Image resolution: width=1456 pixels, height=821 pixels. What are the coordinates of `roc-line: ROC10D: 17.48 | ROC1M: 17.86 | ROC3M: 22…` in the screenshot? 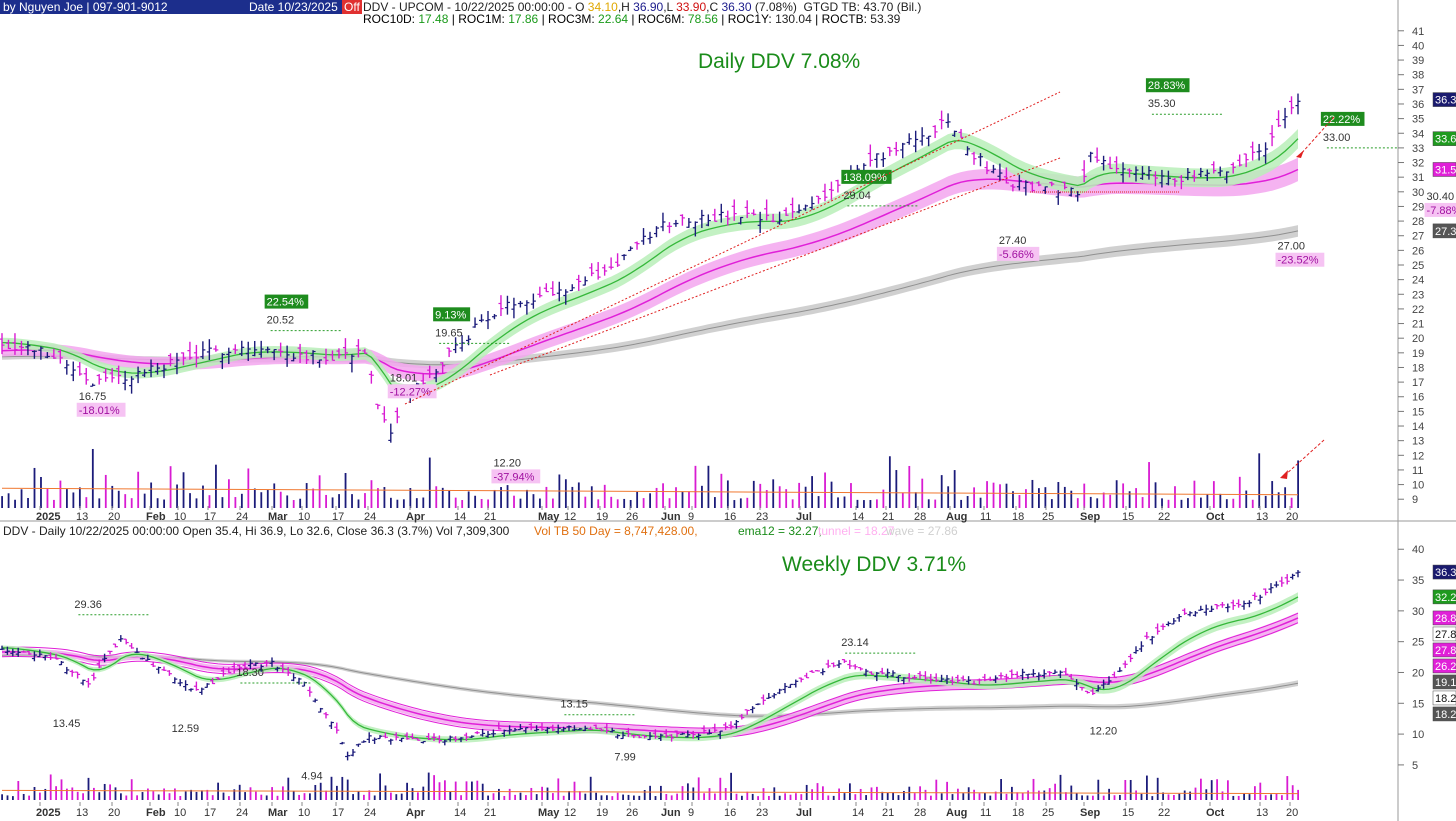 It's located at (632, 19).